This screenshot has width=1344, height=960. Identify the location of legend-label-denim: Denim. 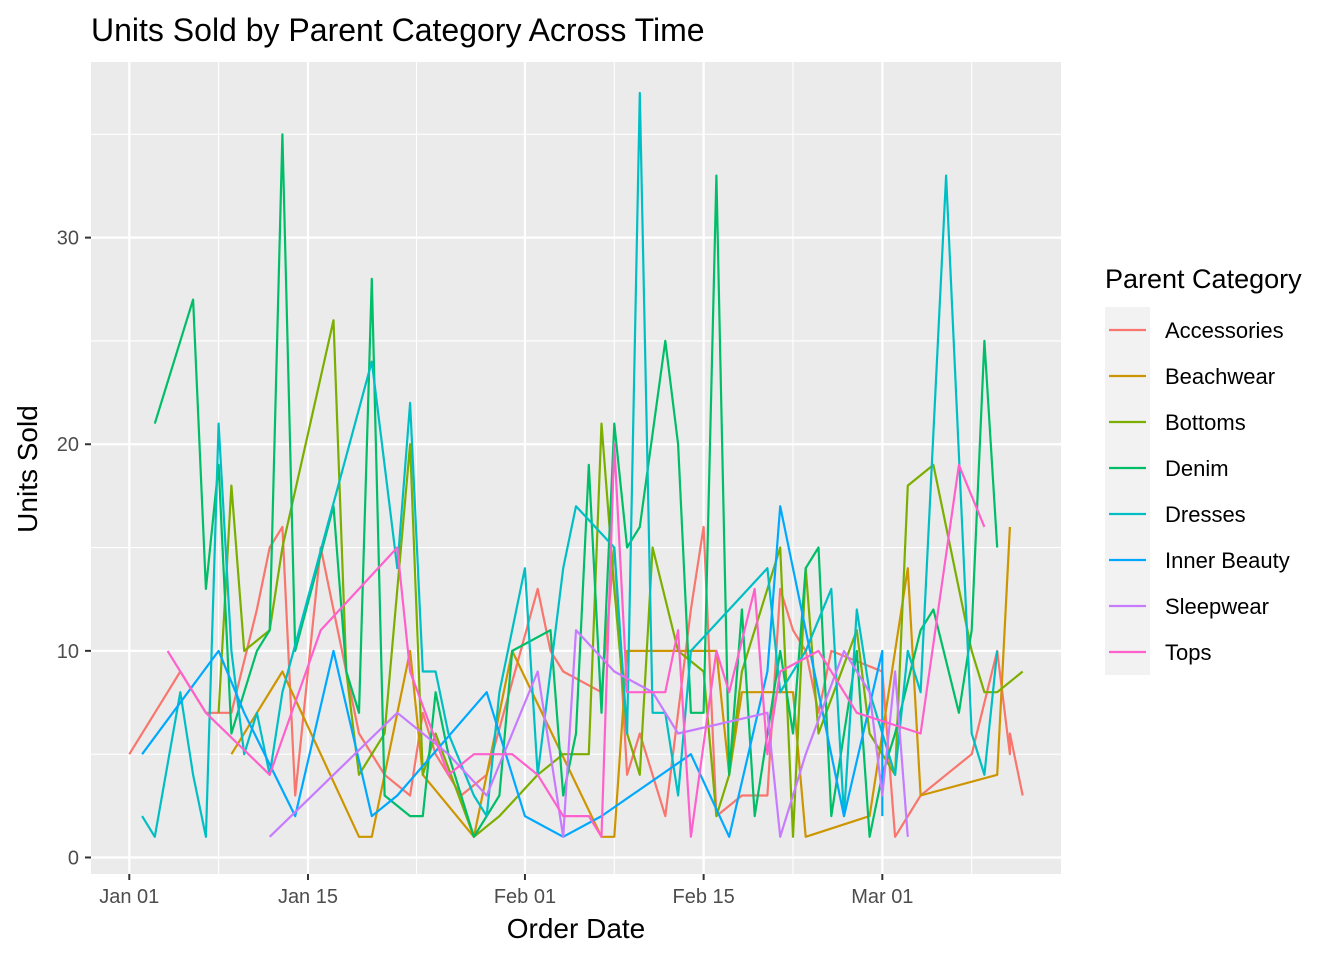
(1197, 468).